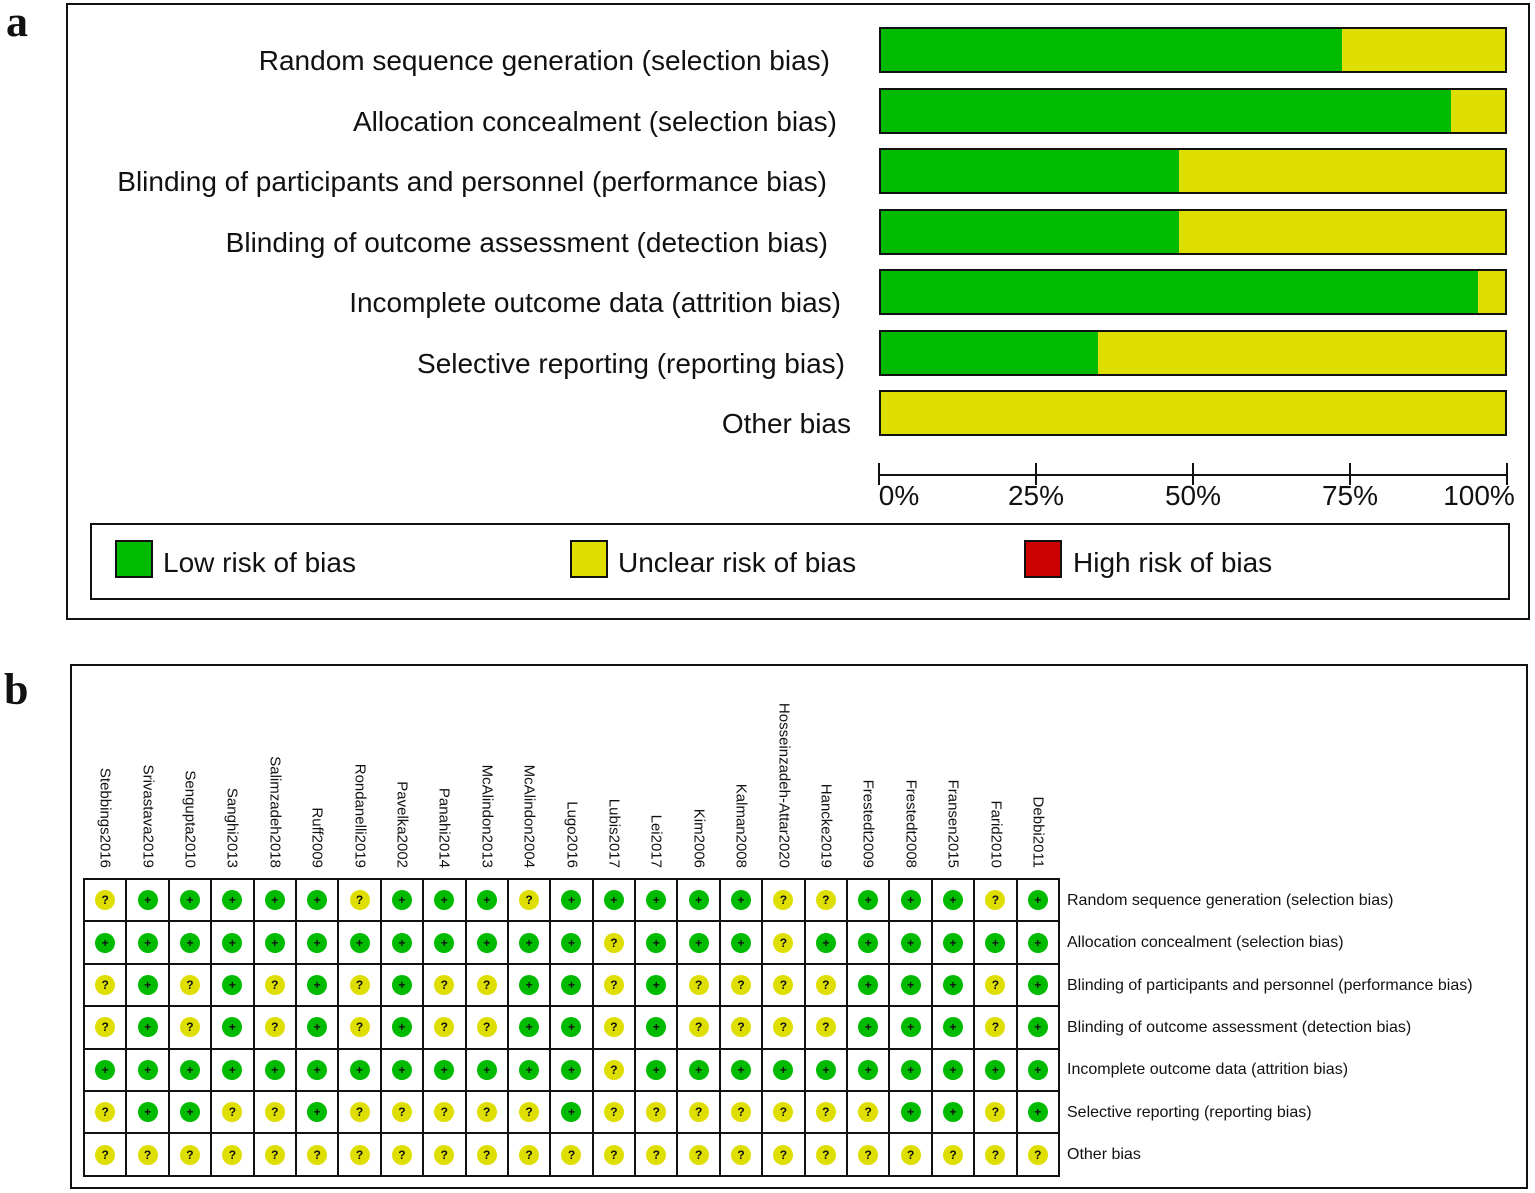 The image size is (1535, 1193). What do you see at coordinates (1193, 474) in the screenshot?
I see `x-axis` at bounding box center [1193, 474].